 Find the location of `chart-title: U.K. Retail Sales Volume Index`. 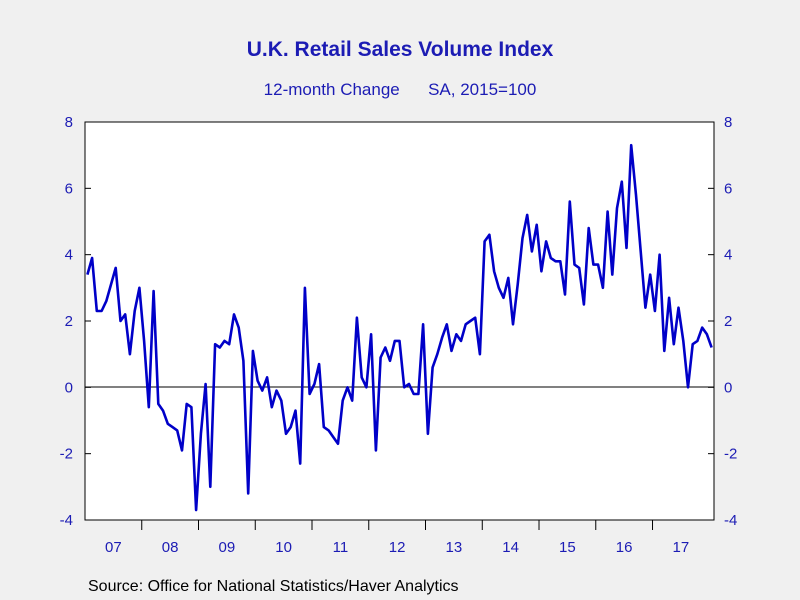

chart-title: U.K. Retail Sales Volume Index is located at coordinates (400, 49).